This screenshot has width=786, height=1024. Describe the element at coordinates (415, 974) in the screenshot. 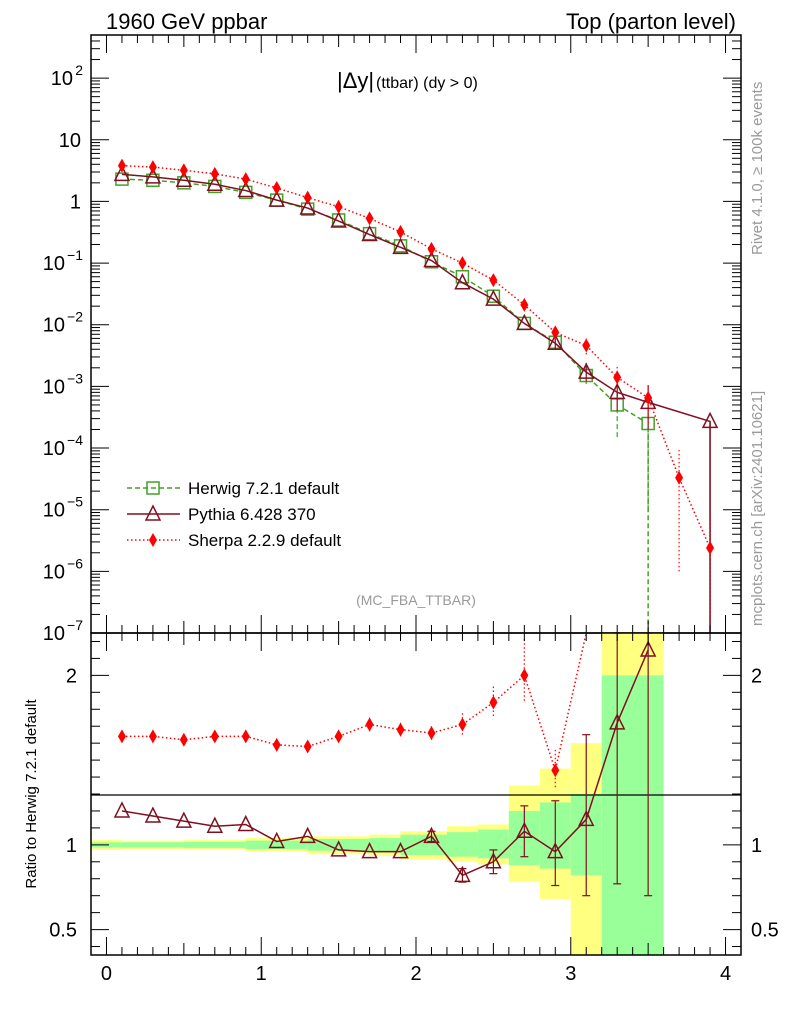

I see `xtick-label: 2` at that location.